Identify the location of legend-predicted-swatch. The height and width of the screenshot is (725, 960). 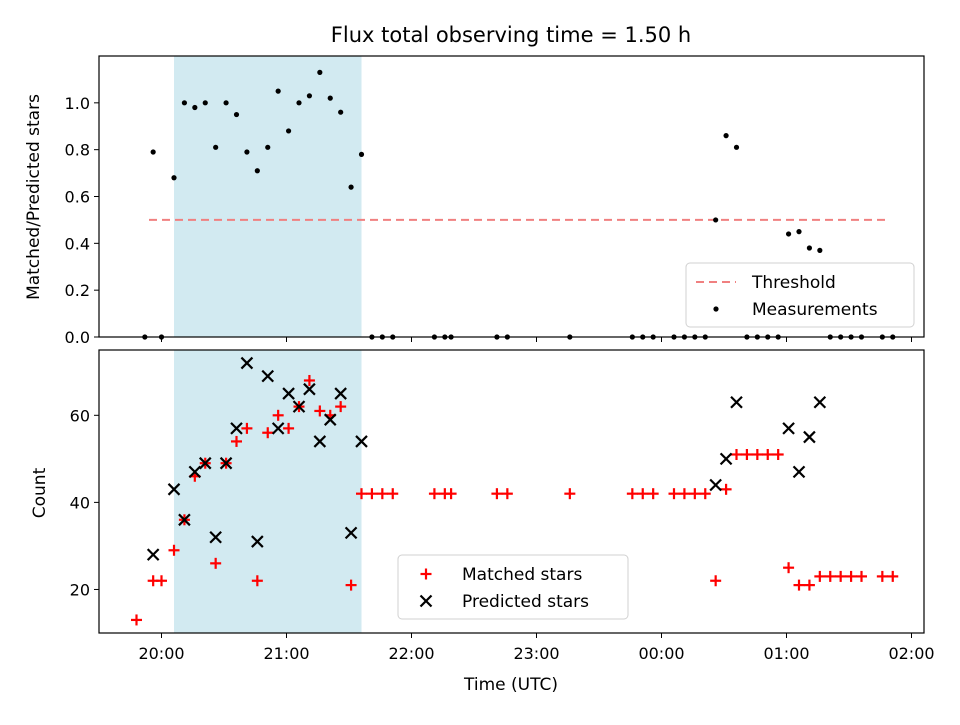
(426, 601).